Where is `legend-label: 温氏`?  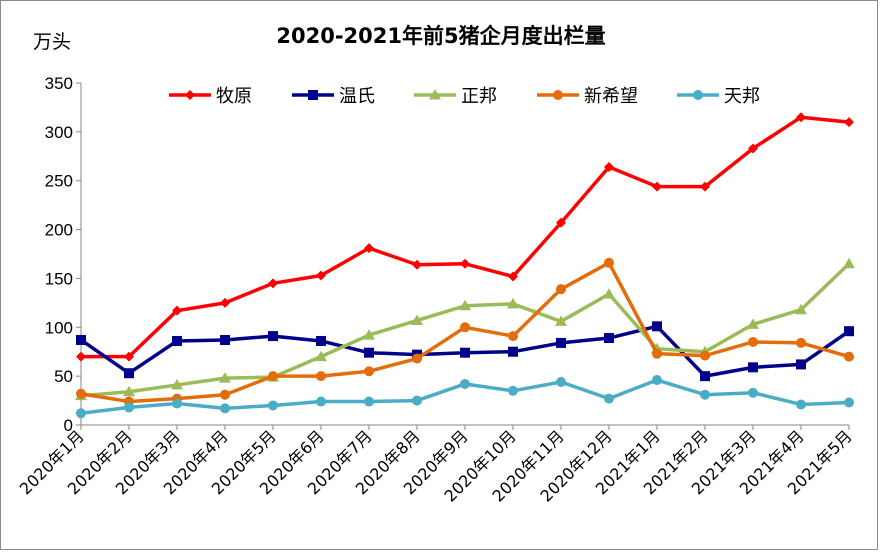 legend-label: 温氏 is located at coordinates (357, 96).